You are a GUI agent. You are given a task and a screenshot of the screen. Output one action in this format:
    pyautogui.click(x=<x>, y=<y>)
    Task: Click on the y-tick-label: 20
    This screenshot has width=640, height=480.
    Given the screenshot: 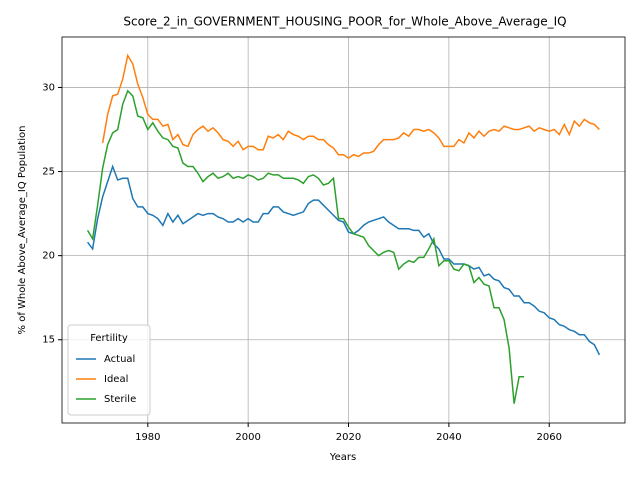 What is the action you would take?
    pyautogui.click(x=48, y=256)
    